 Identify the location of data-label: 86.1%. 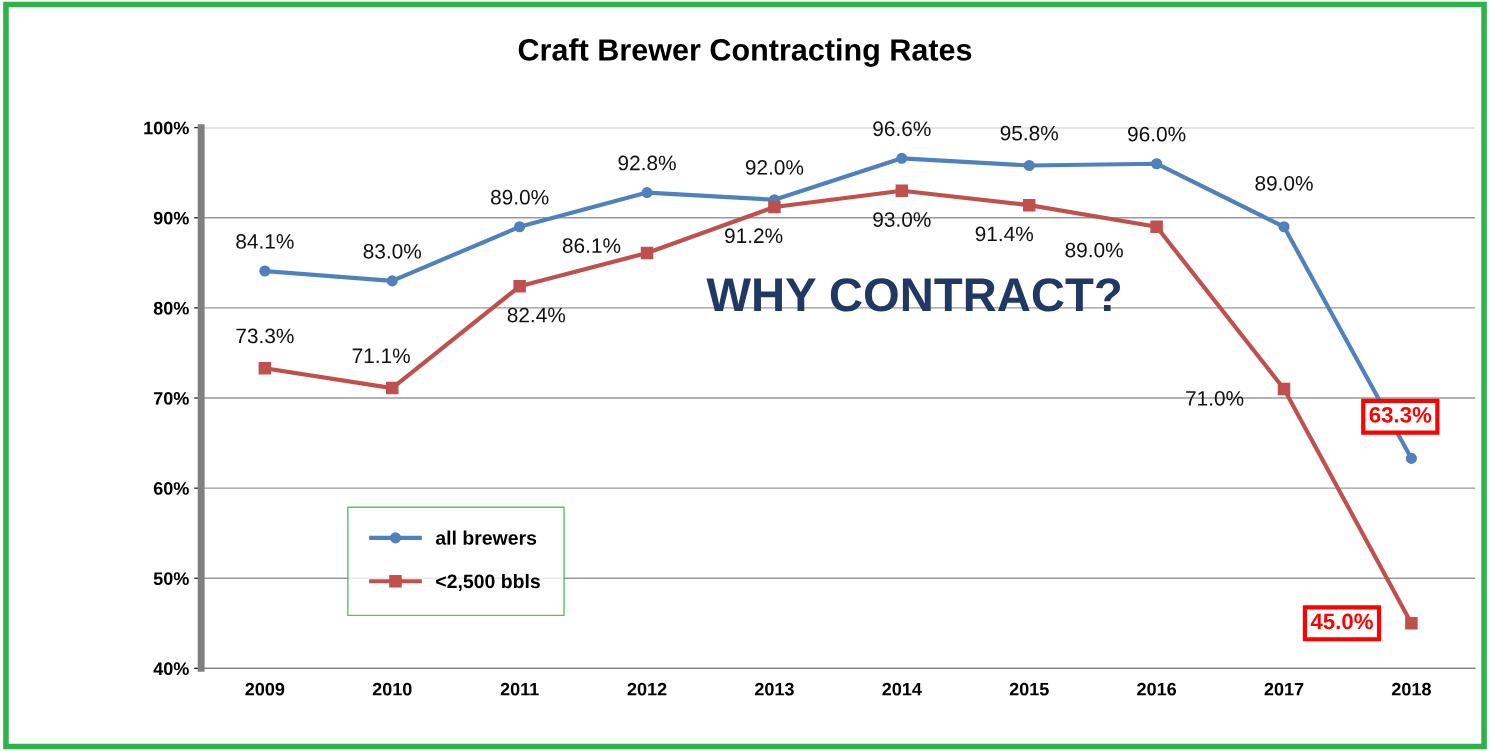
(591, 245).